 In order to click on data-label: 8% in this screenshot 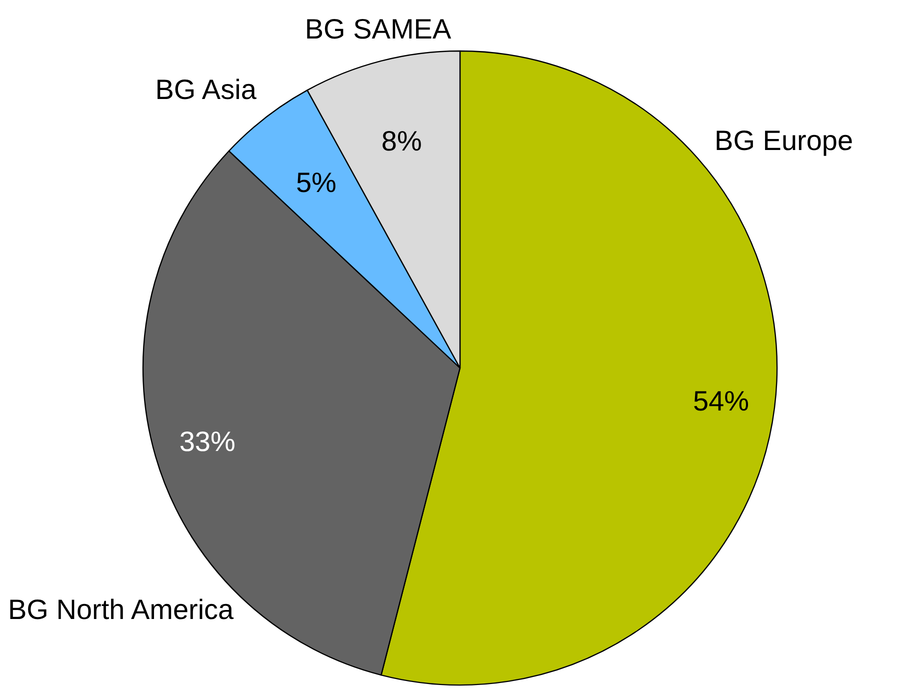, I will do `click(401, 140)`.